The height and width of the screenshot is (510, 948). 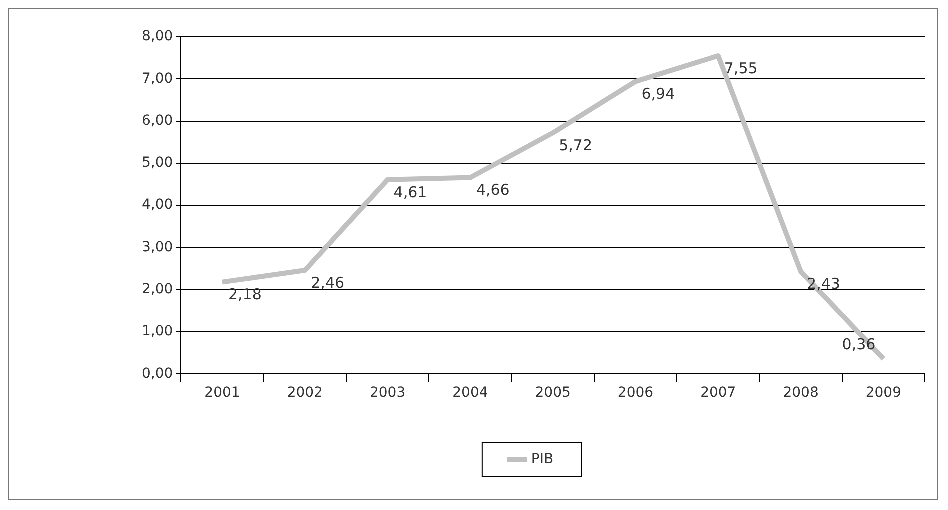 What do you see at coordinates (411, 192) in the screenshot?
I see `data-label: 4,61` at bounding box center [411, 192].